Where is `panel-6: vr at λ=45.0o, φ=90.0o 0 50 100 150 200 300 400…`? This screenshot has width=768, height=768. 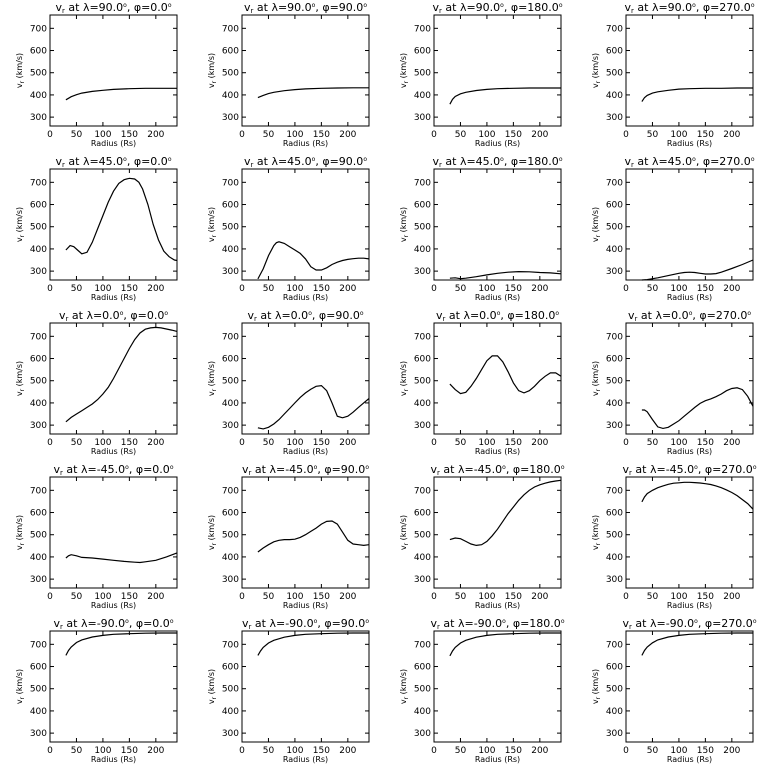 panel-6: vr at λ=45.0o, φ=90.0o 0 50 100 150 200 300 400… is located at coordinates (288, 228).